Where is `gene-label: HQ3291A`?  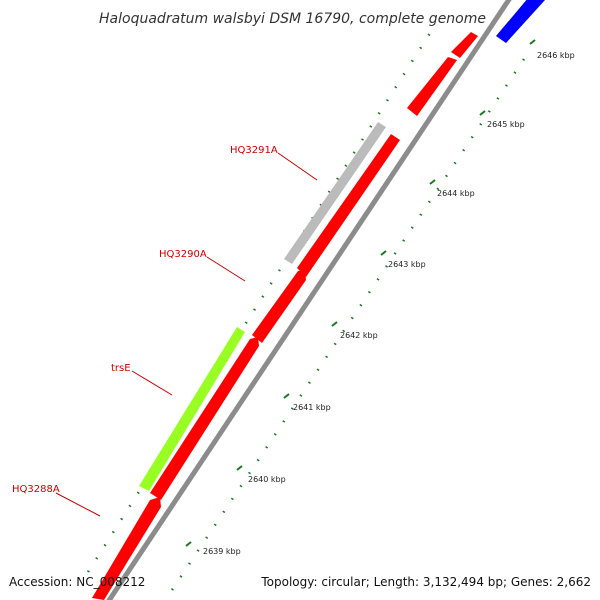
gene-label: HQ3291A is located at coordinates (254, 150).